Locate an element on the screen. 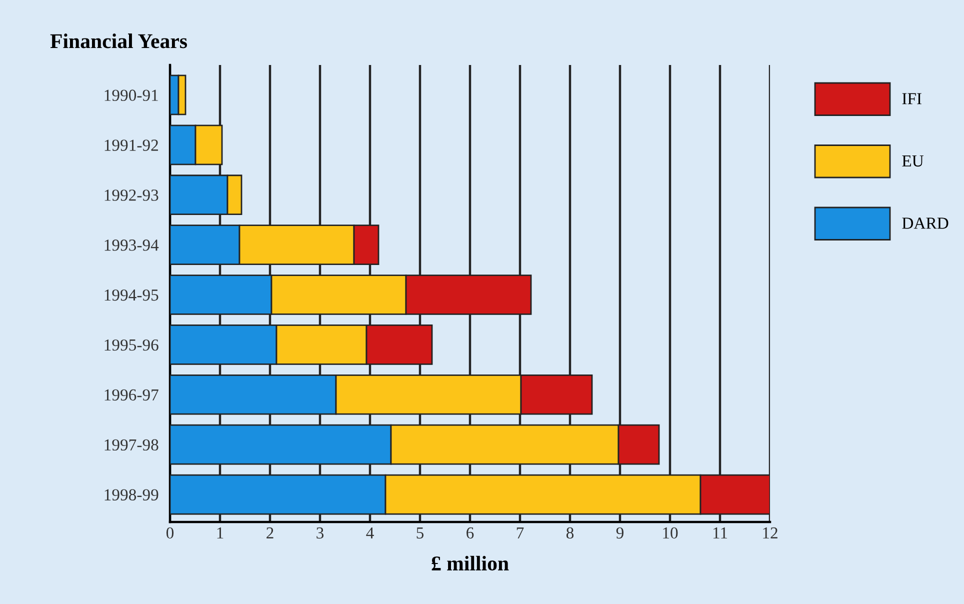 The image size is (964, 604). y-tick-label: 1991-92 is located at coordinates (131, 145).